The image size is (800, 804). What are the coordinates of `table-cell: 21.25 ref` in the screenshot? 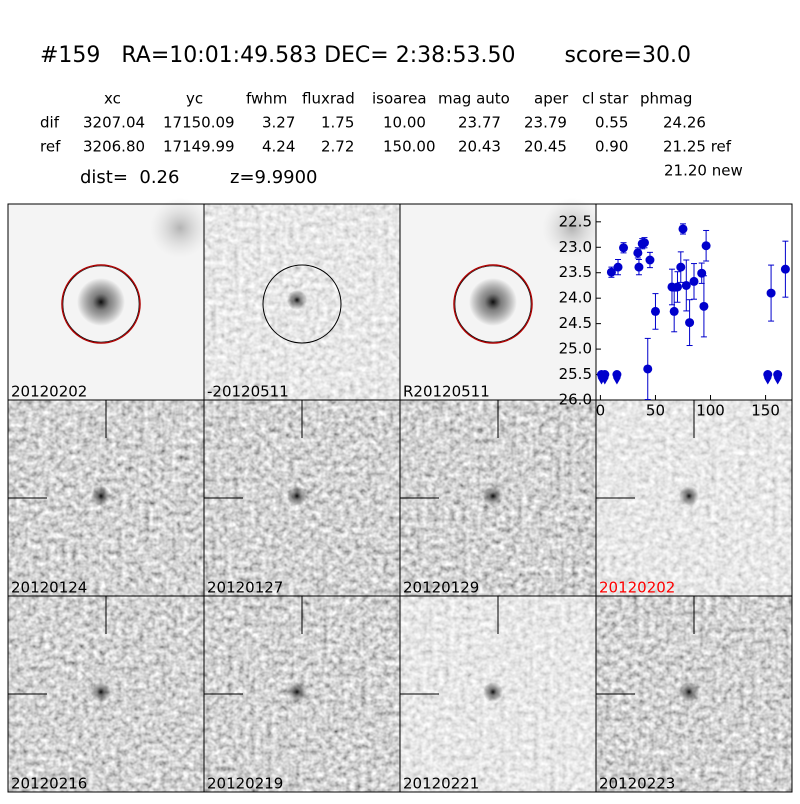 It's located at (697, 147).